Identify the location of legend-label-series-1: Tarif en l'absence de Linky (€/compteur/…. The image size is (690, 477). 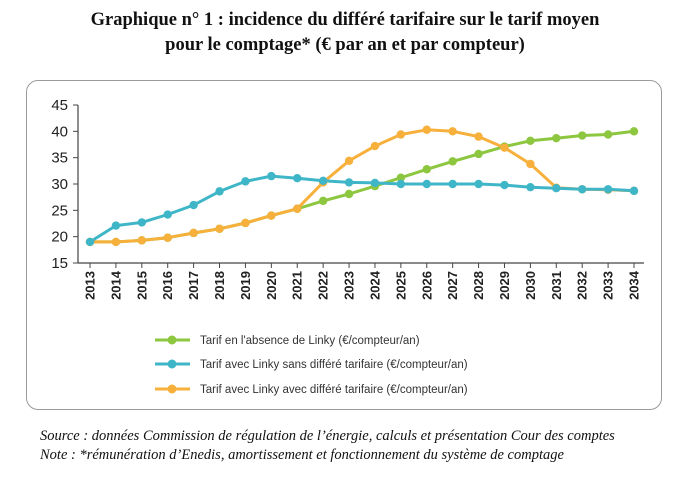
(310, 341).